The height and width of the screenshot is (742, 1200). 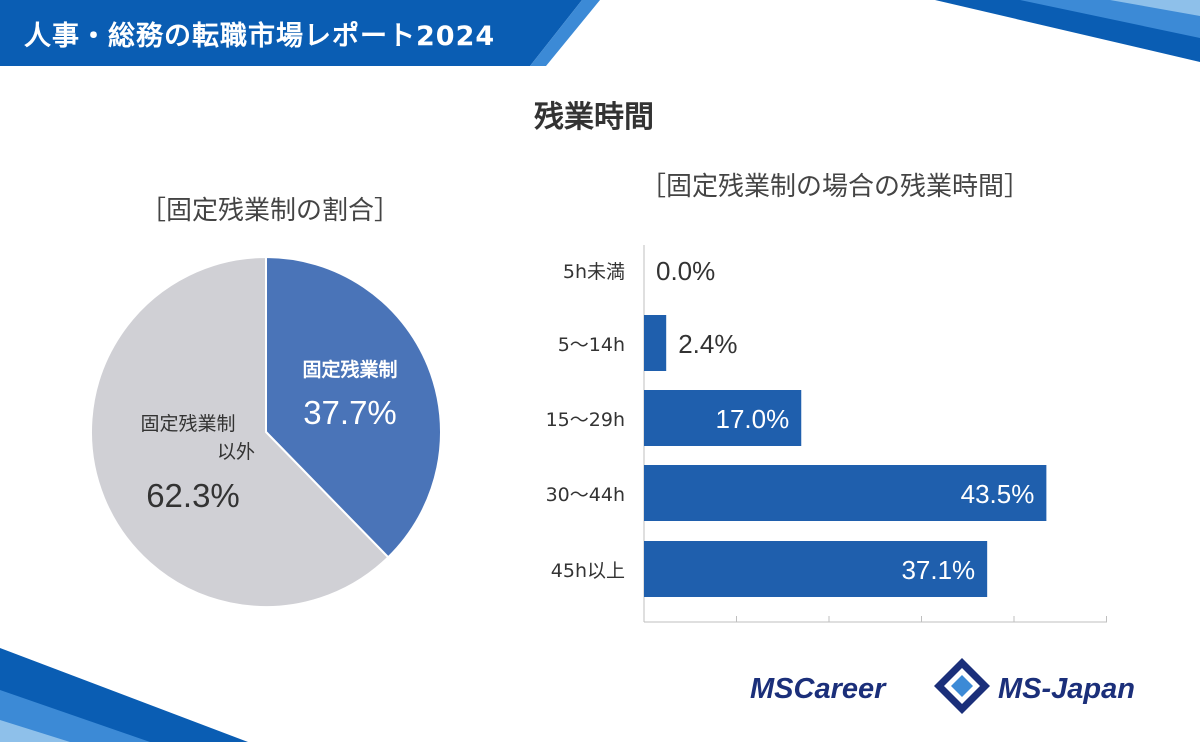 I want to click on pie-chart-title: ［固定残業制の割合］, so click(x=269, y=211).